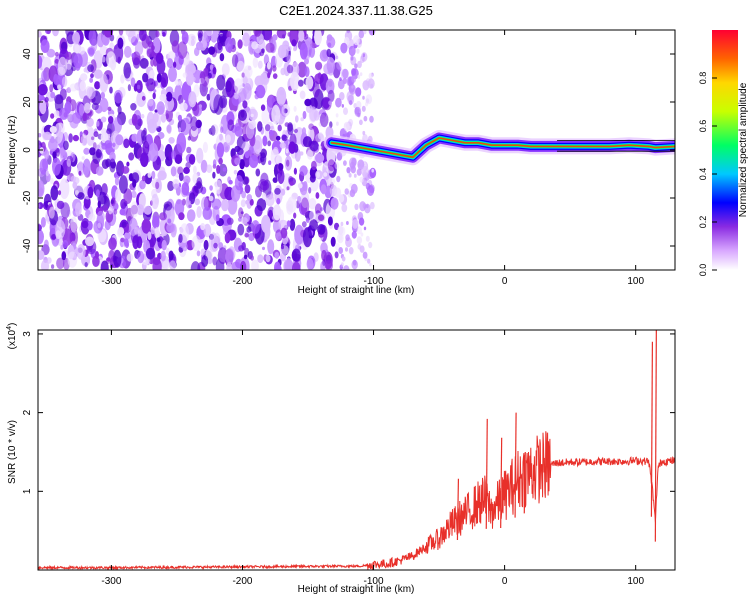 This screenshot has height=600, width=750. I want to click on scale-note-base: (x10, so click(12, 339).